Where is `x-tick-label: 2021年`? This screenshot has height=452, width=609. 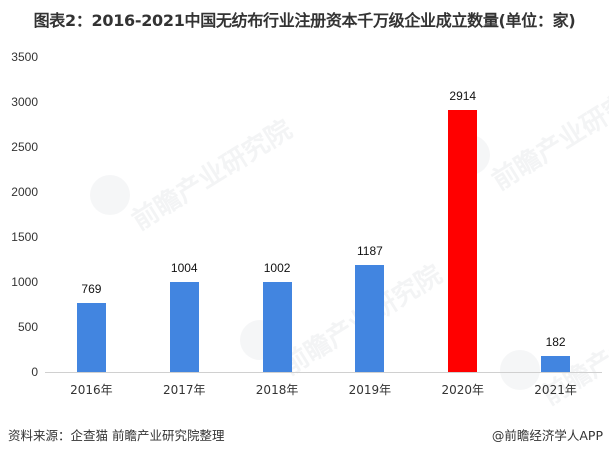 x-tick-label: 2021年 is located at coordinates (555, 390).